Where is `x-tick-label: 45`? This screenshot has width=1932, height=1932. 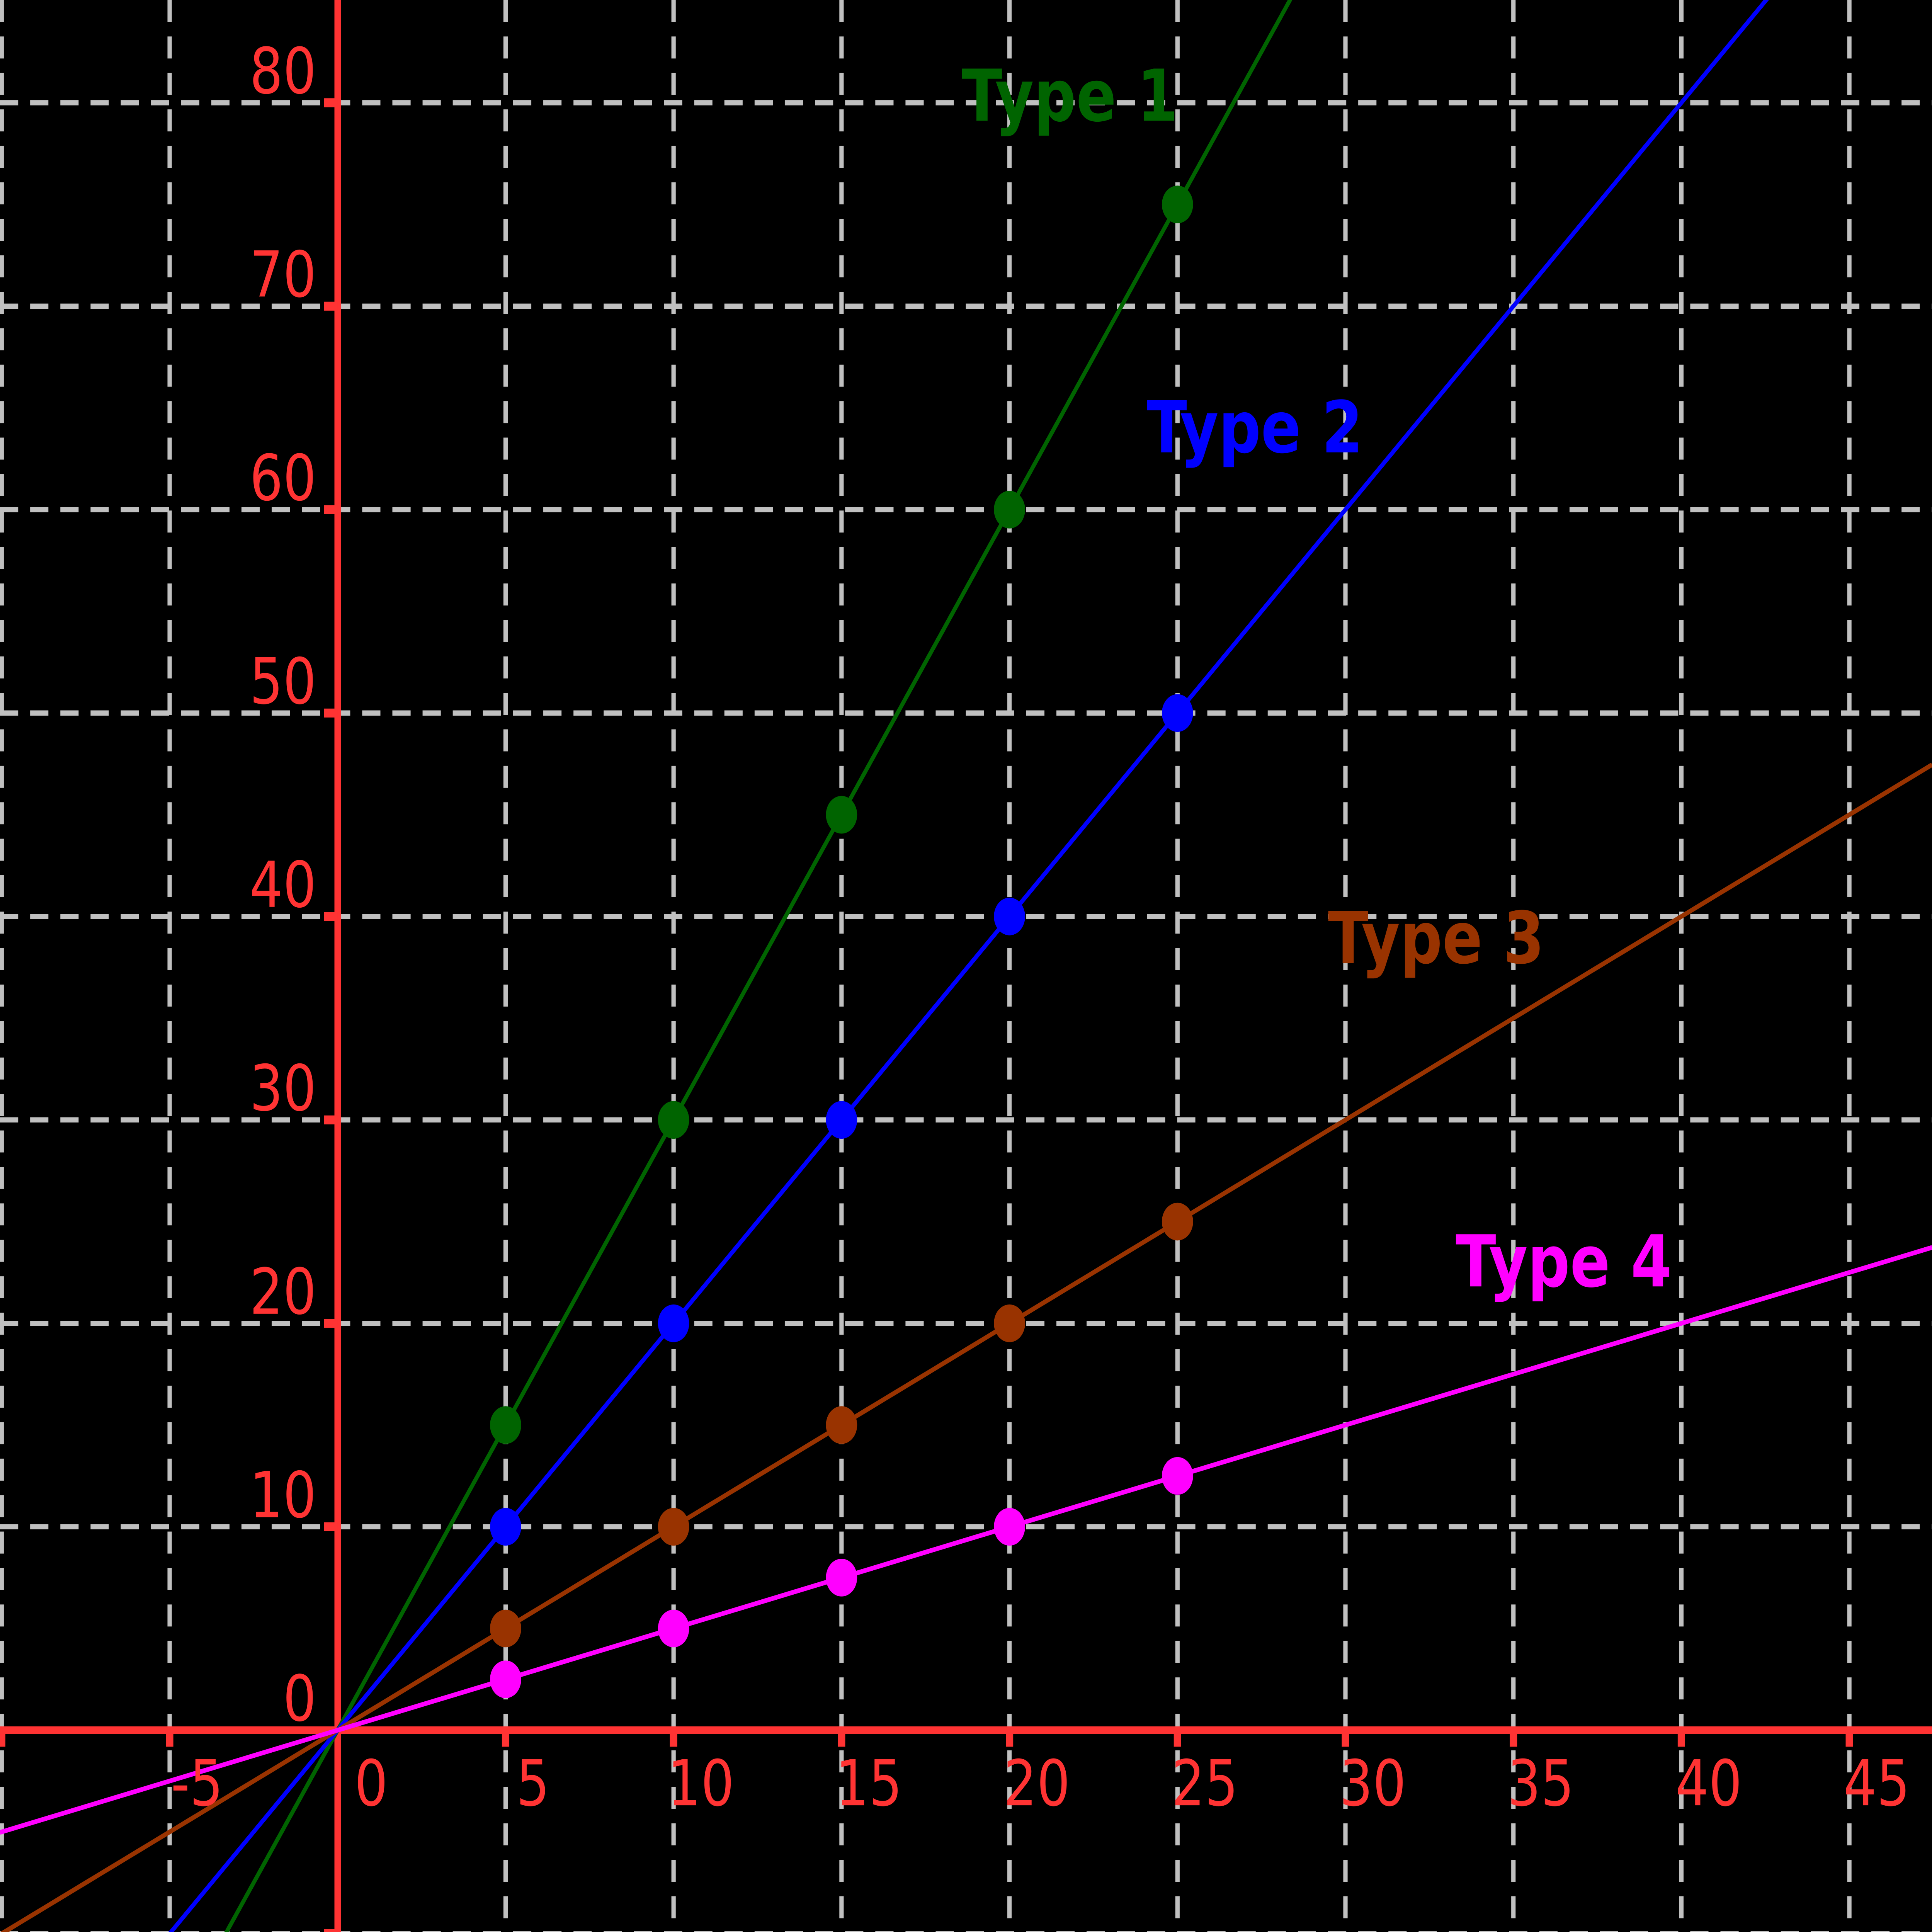 x-tick-label: 45 is located at coordinates (1877, 1784).